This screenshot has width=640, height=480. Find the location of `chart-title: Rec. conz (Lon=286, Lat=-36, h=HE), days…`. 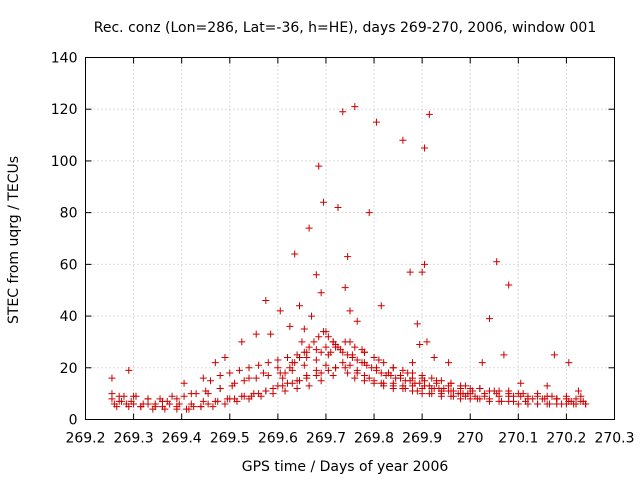

chart-title: Rec. conz (Lon=286, Lat=-36, h=HE), days… is located at coordinates (345, 28).